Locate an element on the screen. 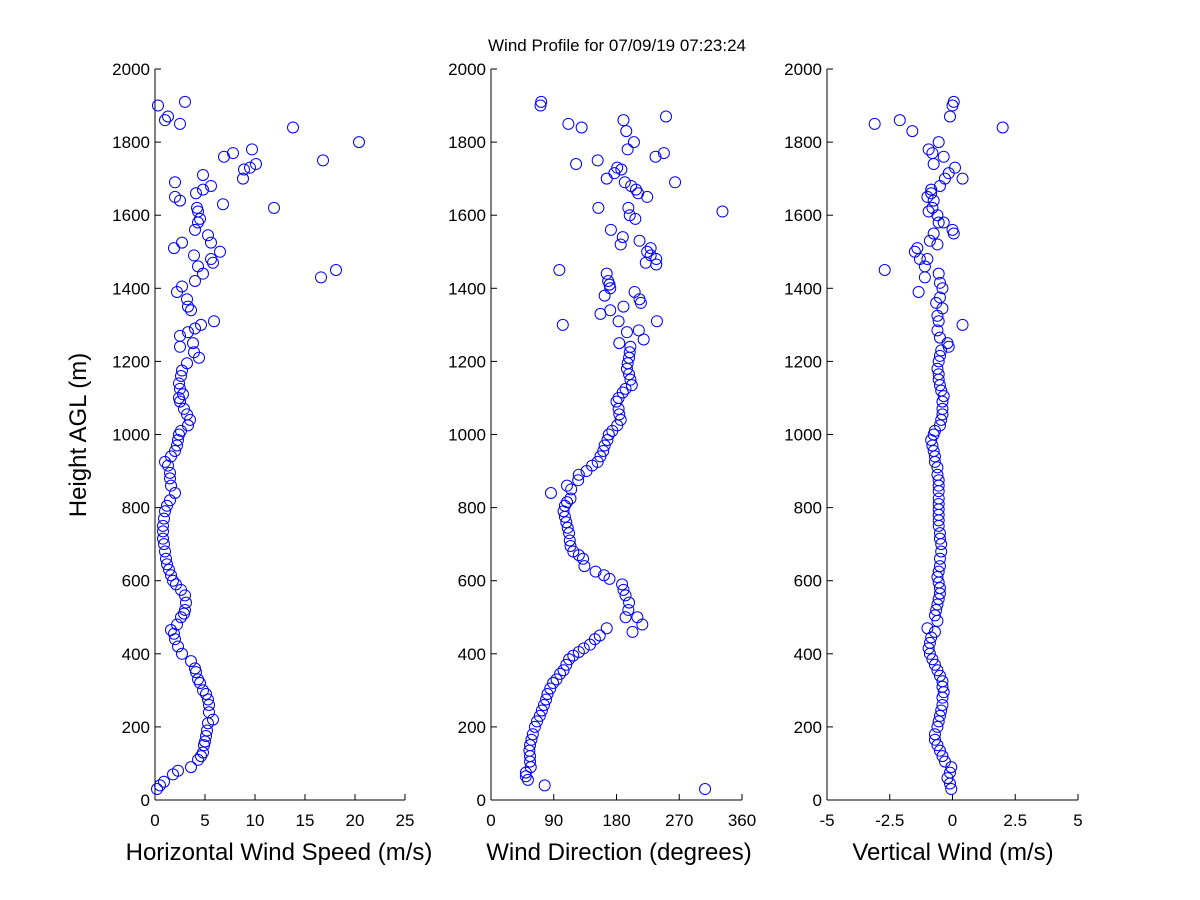 The width and height of the screenshot is (1200, 900). y-tick-label: 0 is located at coordinates (481, 800).